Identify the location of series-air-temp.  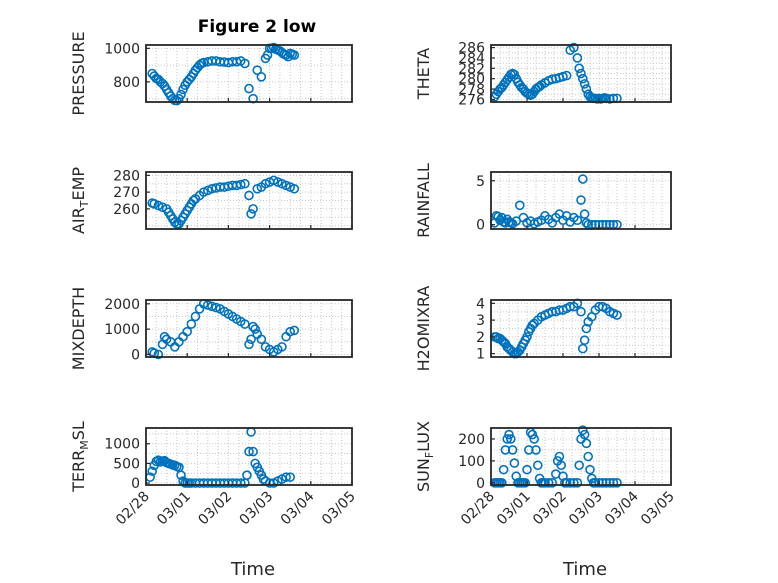
(223, 202).